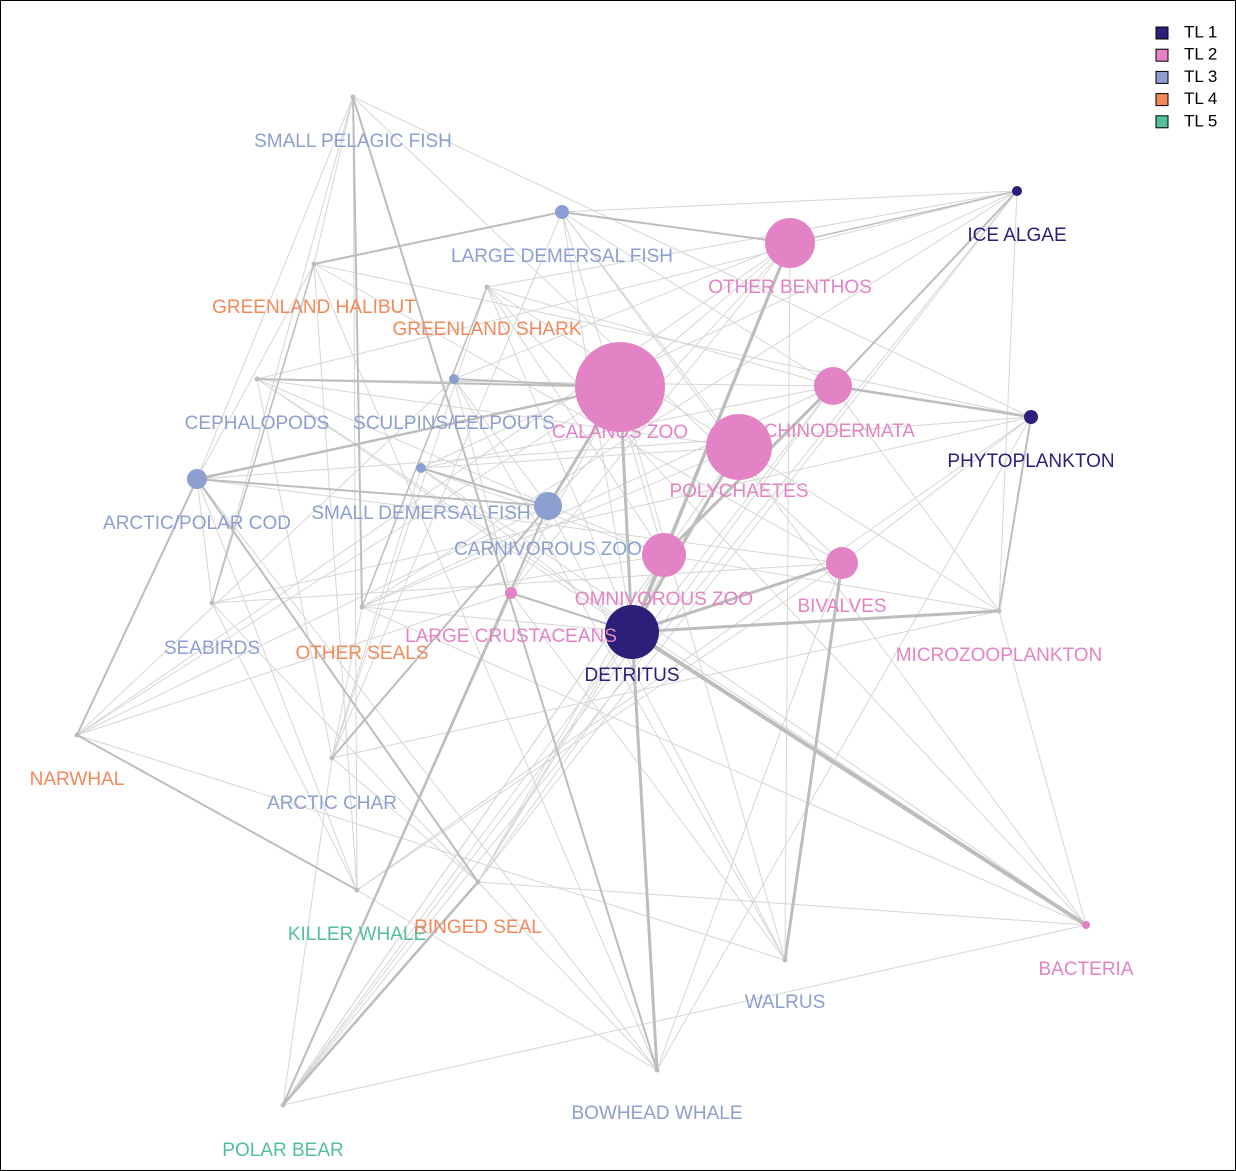 Image resolution: width=1236 pixels, height=1171 pixels. I want to click on legend-label: TL 3, so click(1200, 76).